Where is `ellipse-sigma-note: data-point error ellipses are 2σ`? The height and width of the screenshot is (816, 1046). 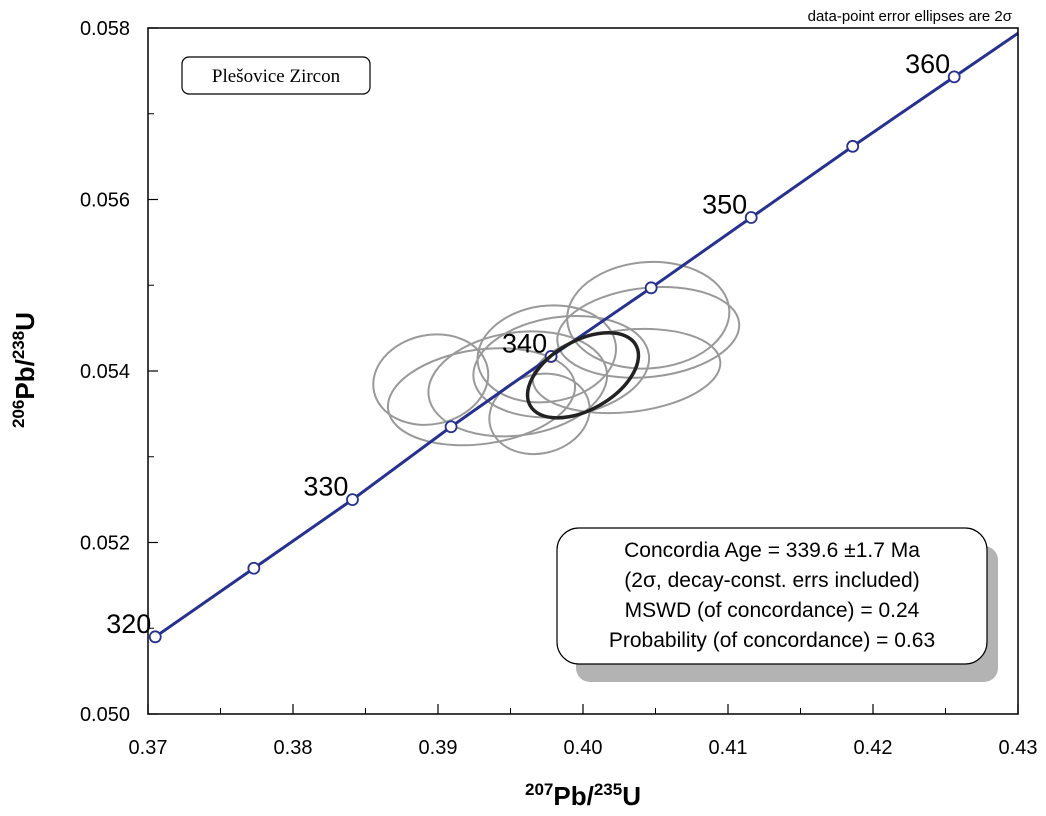 ellipse-sigma-note: data-point error ellipses are 2σ is located at coordinates (910, 16).